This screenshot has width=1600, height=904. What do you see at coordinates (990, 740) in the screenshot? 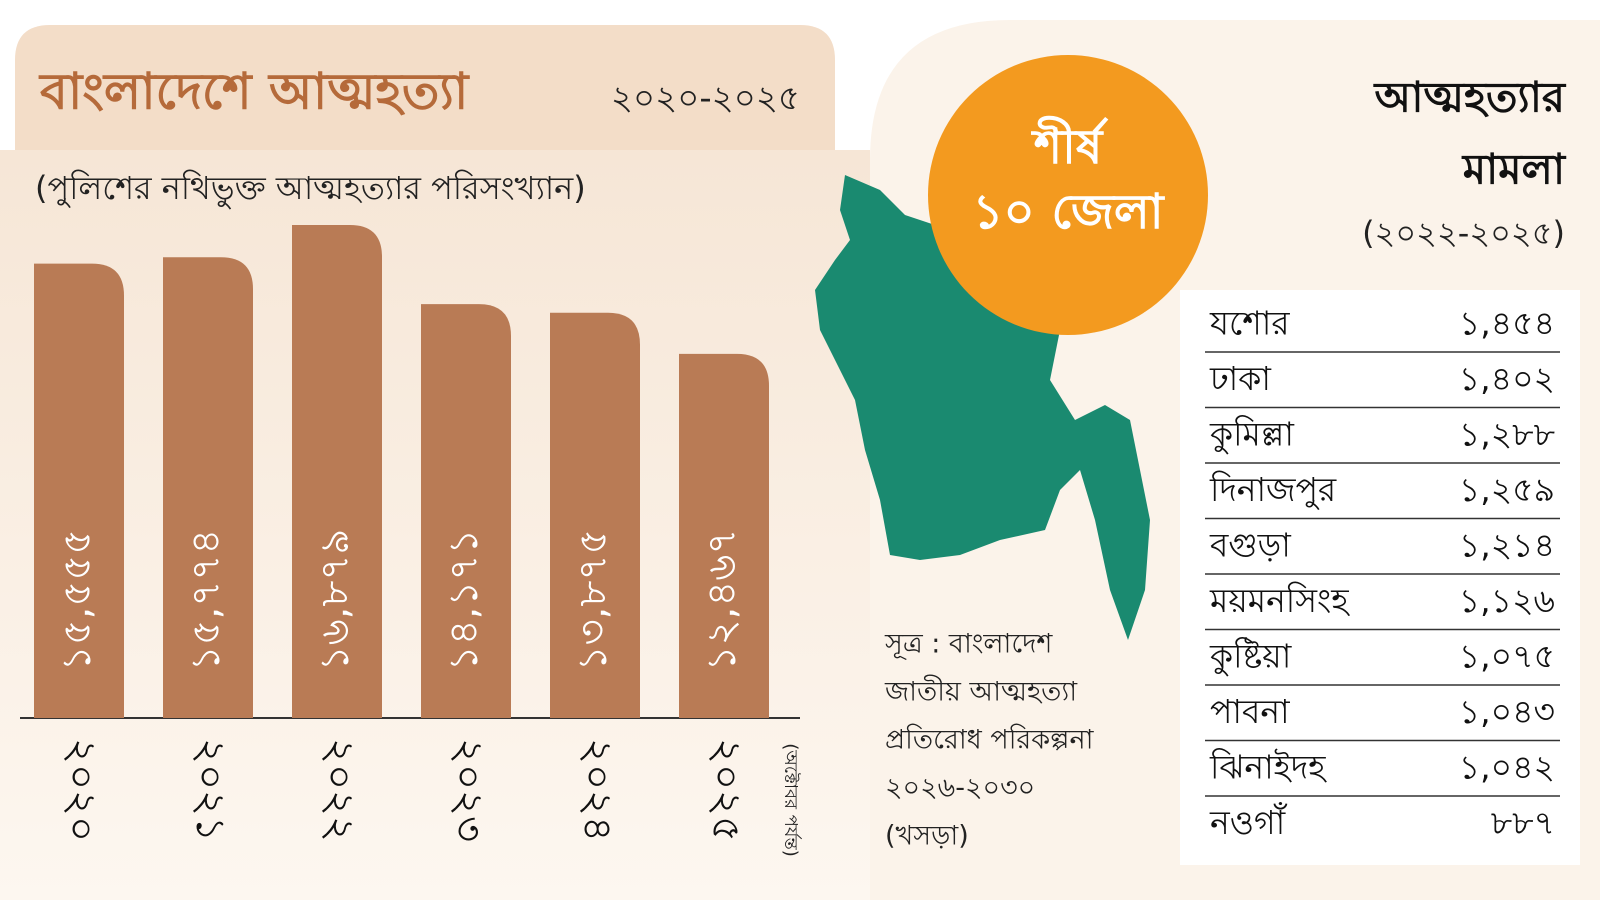
I see `source-text: প্রতিরোধ পরিকল্পনা` at bounding box center [990, 740].